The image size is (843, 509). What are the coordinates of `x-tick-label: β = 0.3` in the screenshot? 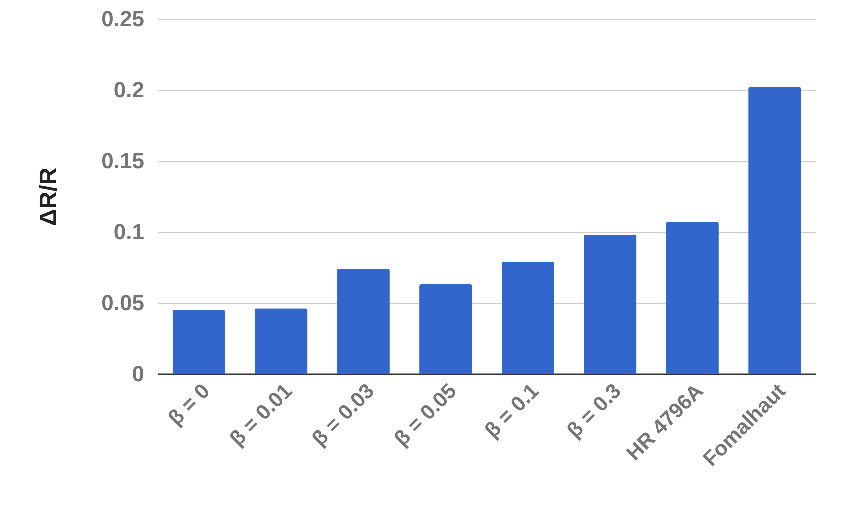 It's located at (594, 411).